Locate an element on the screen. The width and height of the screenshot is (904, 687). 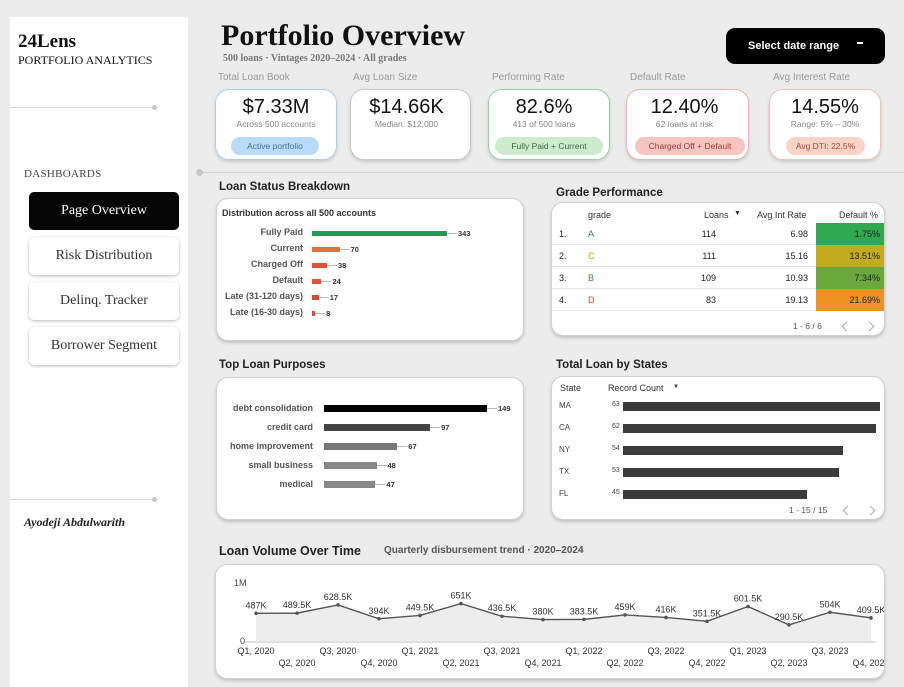
kpi-label-total-loan-book: Total Loan Book is located at coordinates (254, 77).